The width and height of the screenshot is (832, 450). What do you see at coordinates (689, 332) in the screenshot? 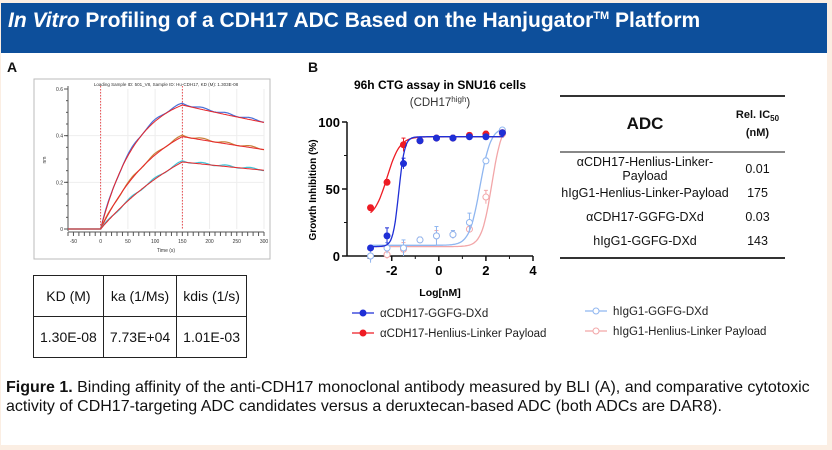
I see `legend-label: hIgG1-Henlius-Linker Payload` at bounding box center [689, 332].